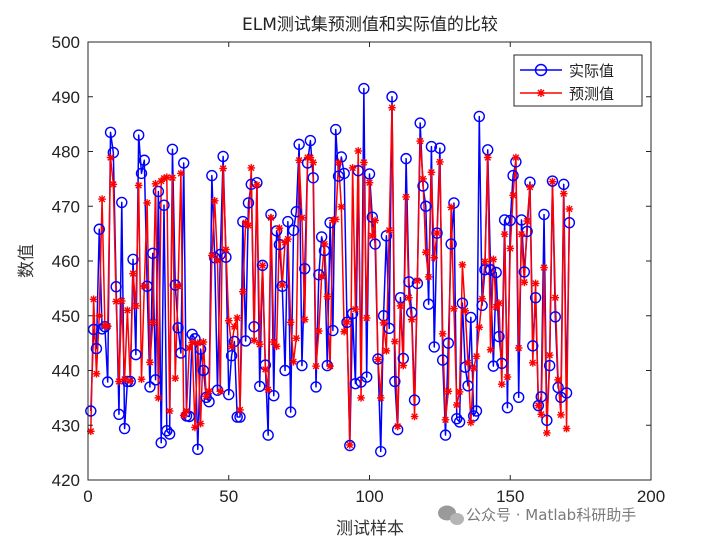 The height and width of the screenshot is (541, 708). What do you see at coordinates (66, 42) in the screenshot?
I see `y-tick-label: 500` at bounding box center [66, 42].